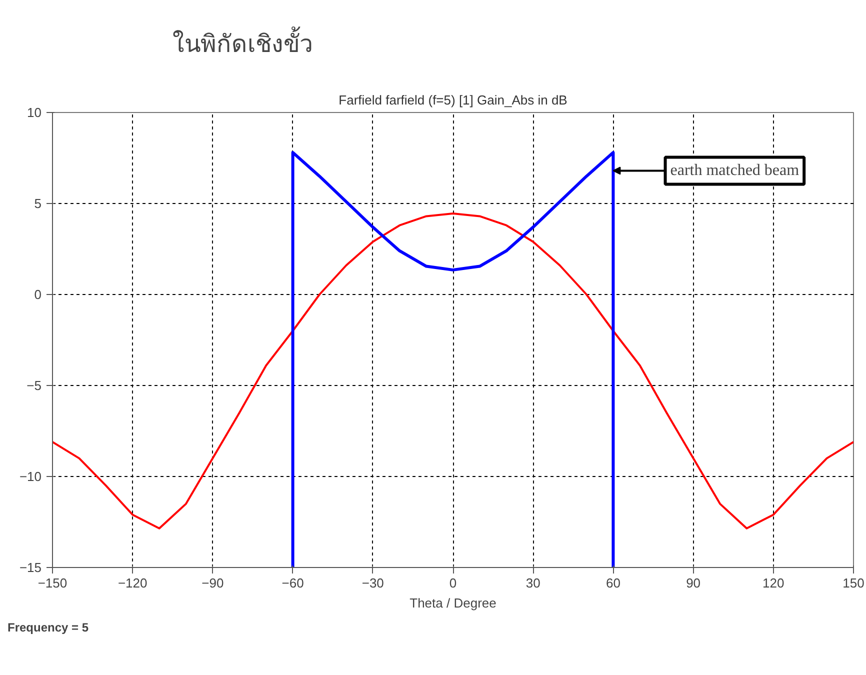 Image resolution: width=866 pixels, height=675 pixels. What do you see at coordinates (693, 583) in the screenshot?
I see `x-tick-label: 90` at bounding box center [693, 583].